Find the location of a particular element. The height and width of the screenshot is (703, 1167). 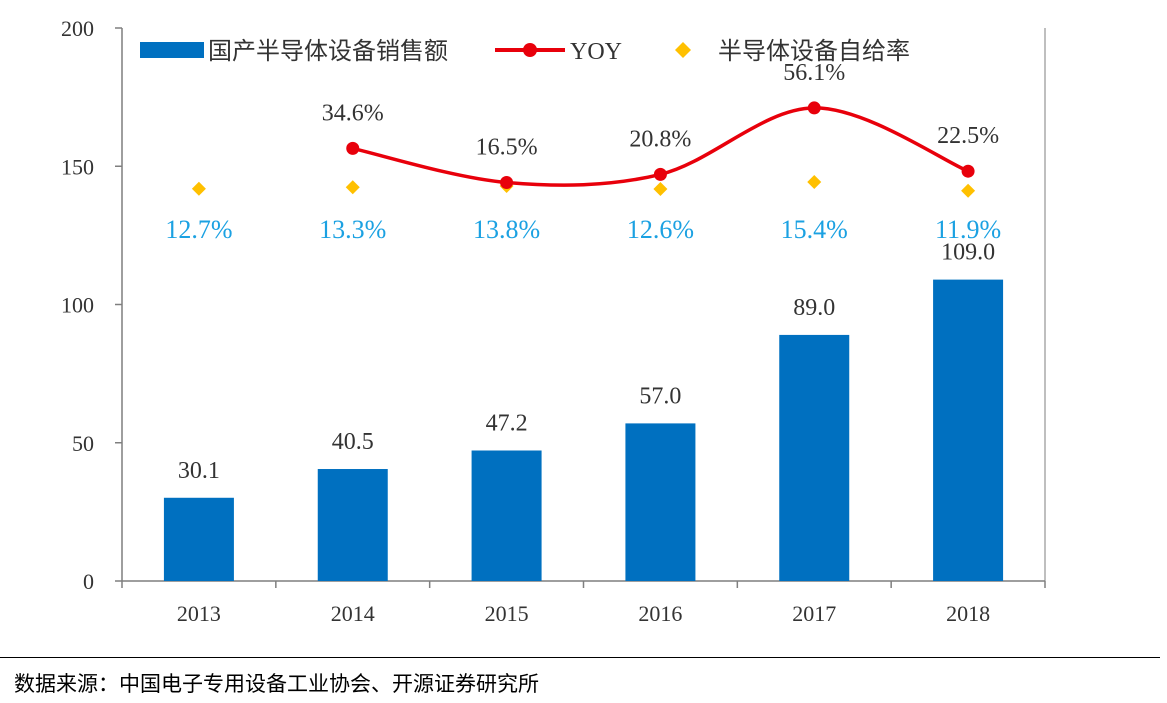

source-divider is located at coordinates (580, 657).